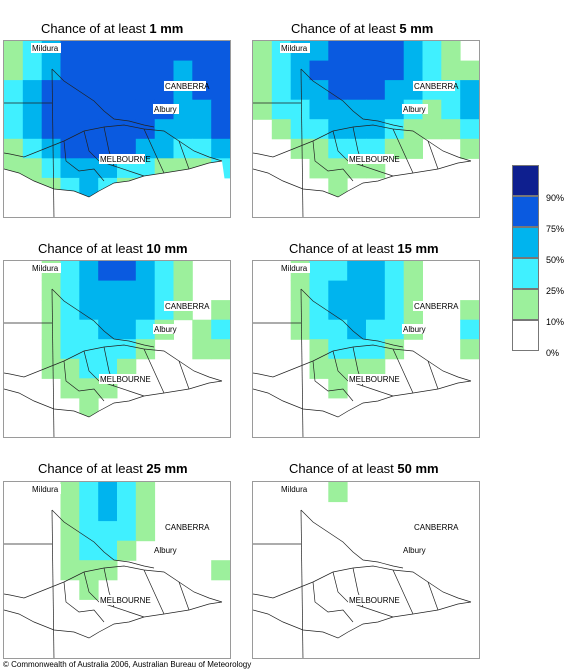 This screenshot has width=570, height=671. I want to click on legend-swatch, so click(525, 335).